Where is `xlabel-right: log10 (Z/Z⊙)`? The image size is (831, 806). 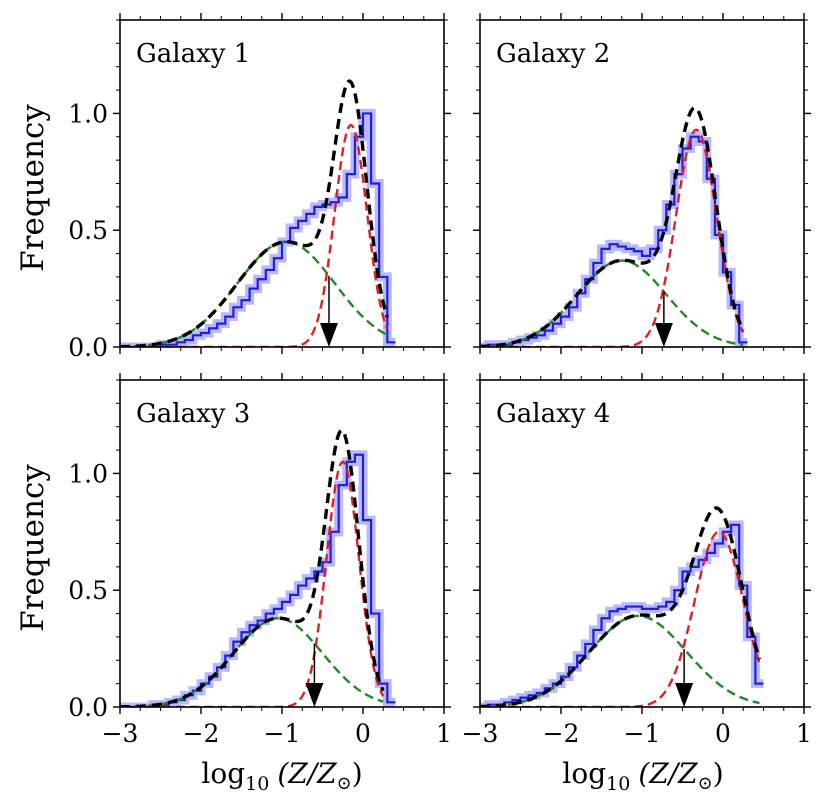
xlabel-right: log10 (Z/Z⊙) is located at coordinates (642, 776).